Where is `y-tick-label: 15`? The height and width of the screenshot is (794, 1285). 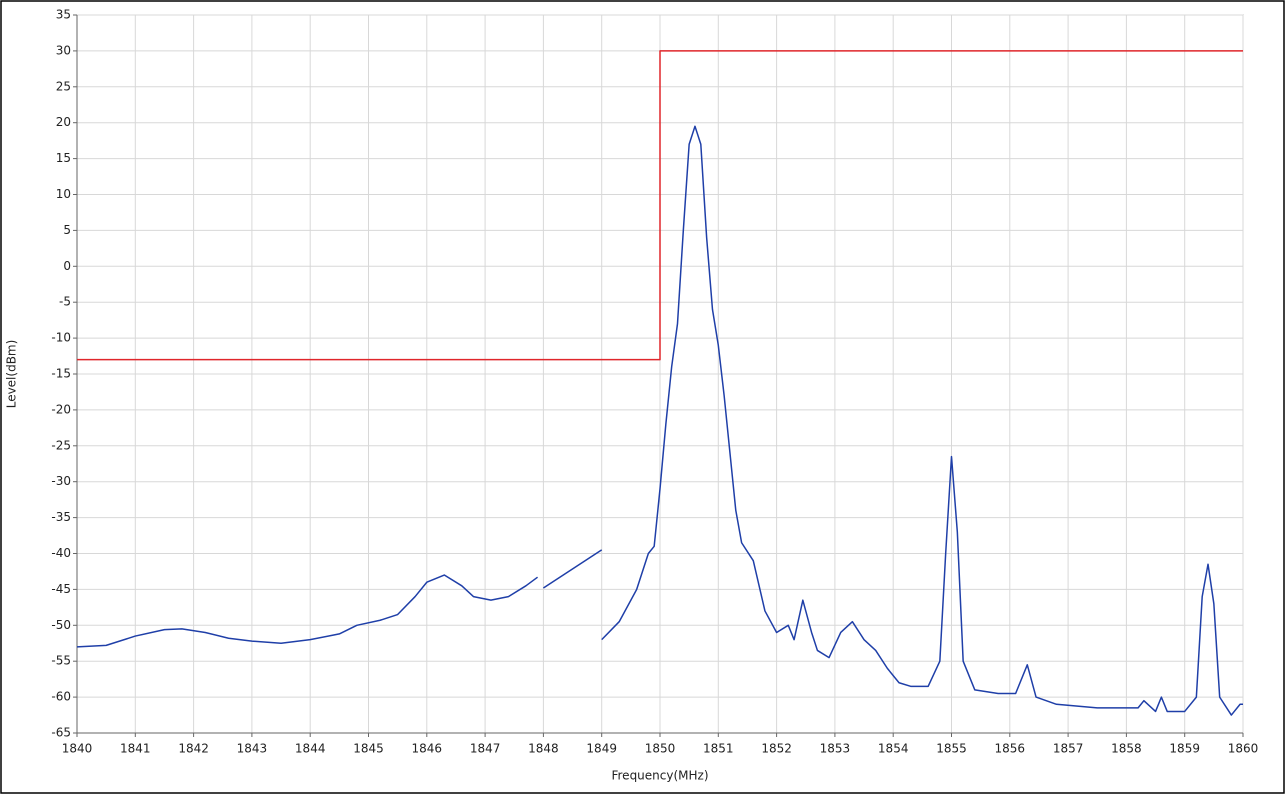
y-tick-label: 15 is located at coordinates (63, 158).